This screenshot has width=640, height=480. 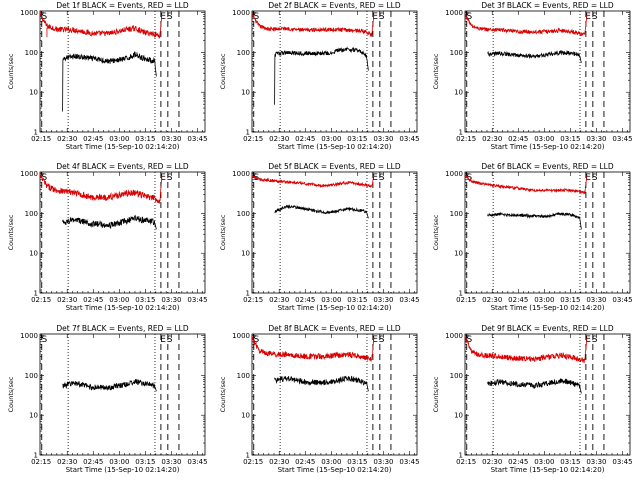 What do you see at coordinates (547, 328) in the screenshot?
I see `panel-title: Det 9f BLACK = Events, RED = LLD` at bounding box center [547, 328].